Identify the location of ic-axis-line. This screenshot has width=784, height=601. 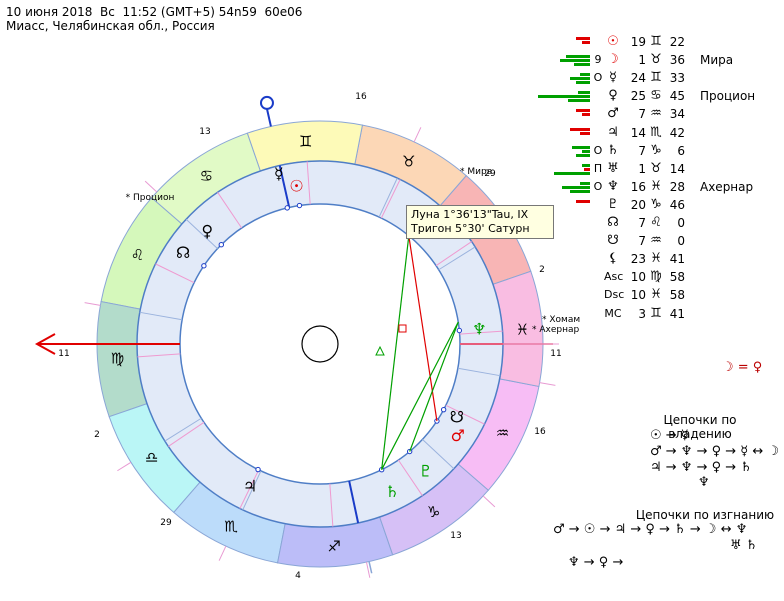
(370, 567).